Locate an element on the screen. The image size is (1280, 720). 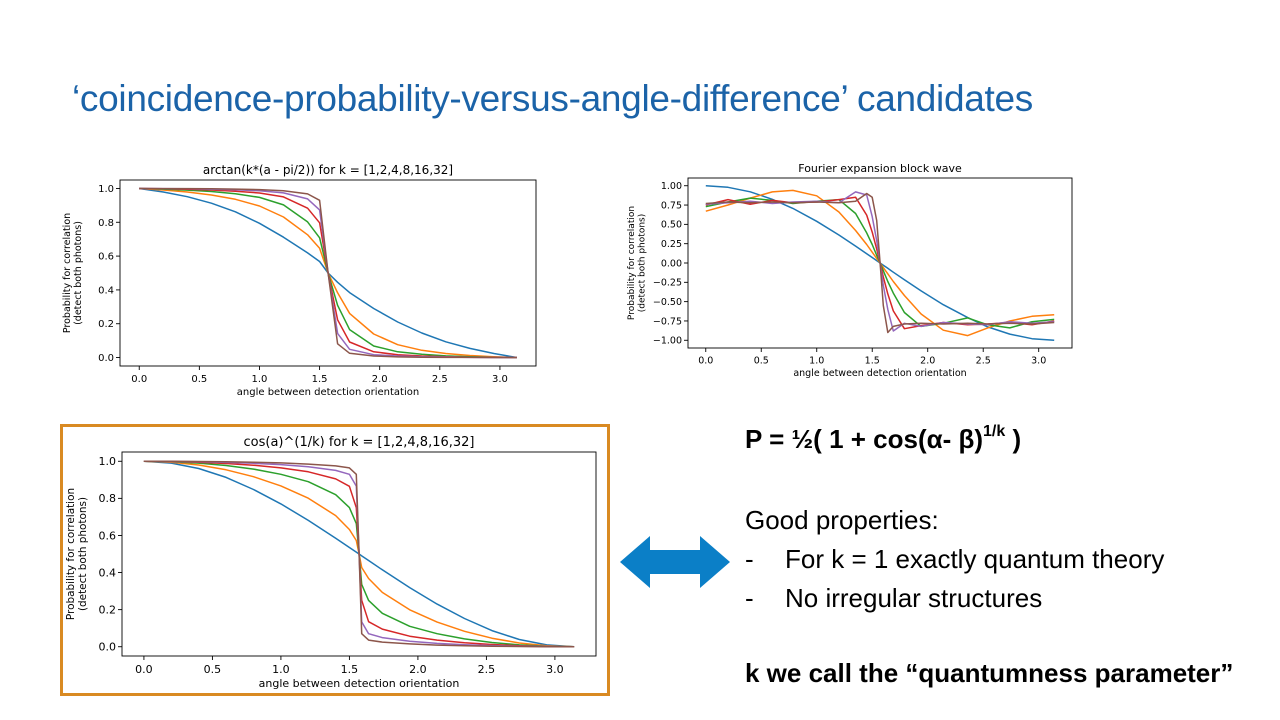
formula-exponent: 1/k is located at coordinates (994, 432).